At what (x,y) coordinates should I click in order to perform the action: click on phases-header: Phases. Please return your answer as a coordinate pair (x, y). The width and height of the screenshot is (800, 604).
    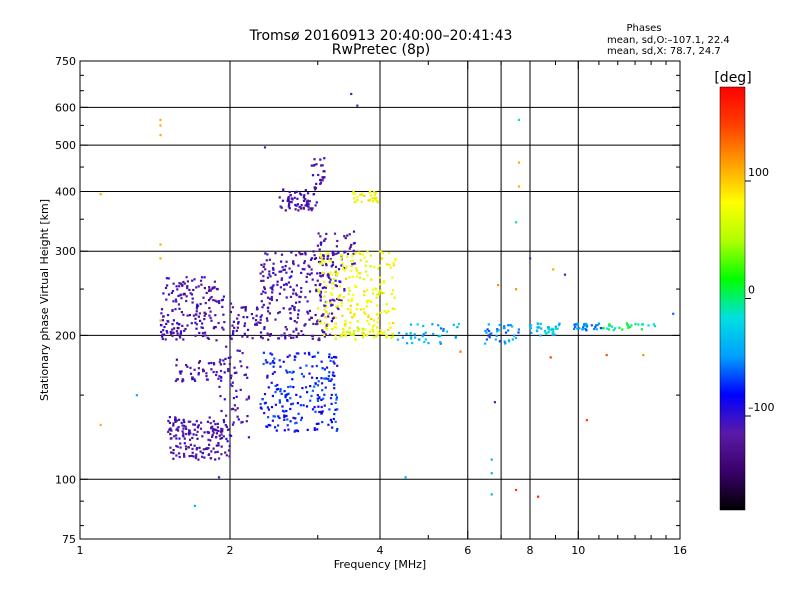
    Looking at the image, I should click on (643, 28).